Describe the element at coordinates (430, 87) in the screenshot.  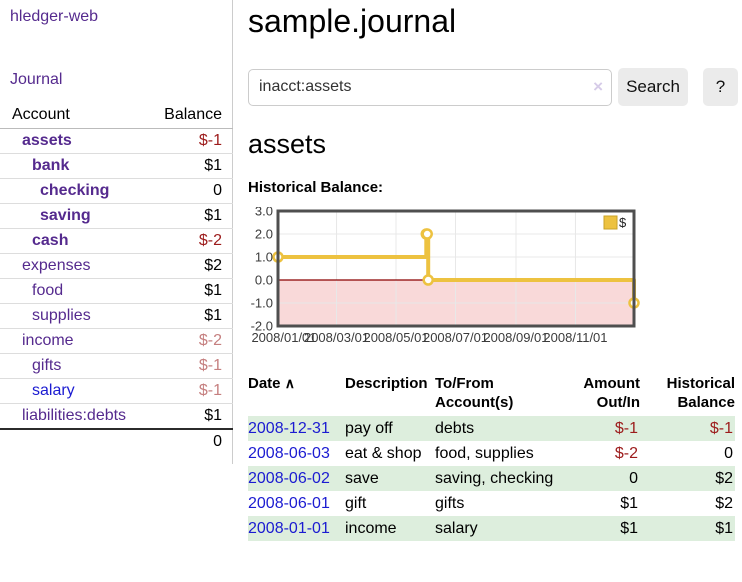
I see `search-input` at that location.